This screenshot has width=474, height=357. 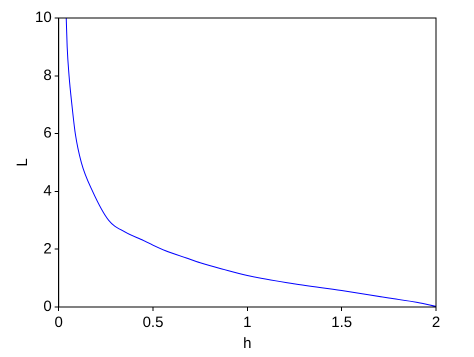 What do you see at coordinates (247, 343) in the screenshot?
I see `x-axis-title: h` at bounding box center [247, 343].